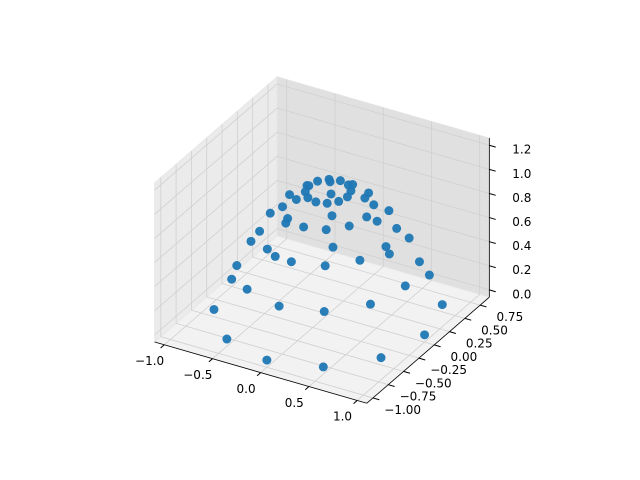 The image size is (640, 480). Describe the element at coordinates (521, 198) in the screenshot. I see `z-tick-label: 0.8` at that location.